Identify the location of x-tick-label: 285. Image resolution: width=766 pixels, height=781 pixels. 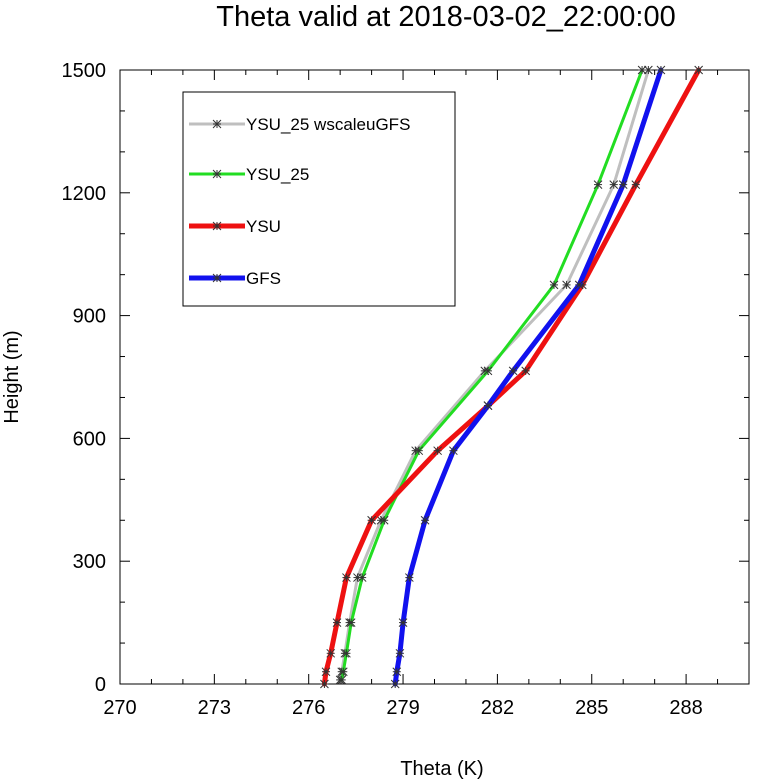
(591, 708).